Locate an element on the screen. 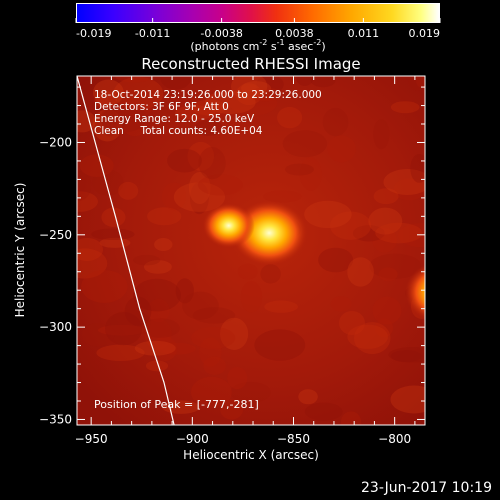  colorbar-tick-label: 0.019 is located at coordinates (425, 33).